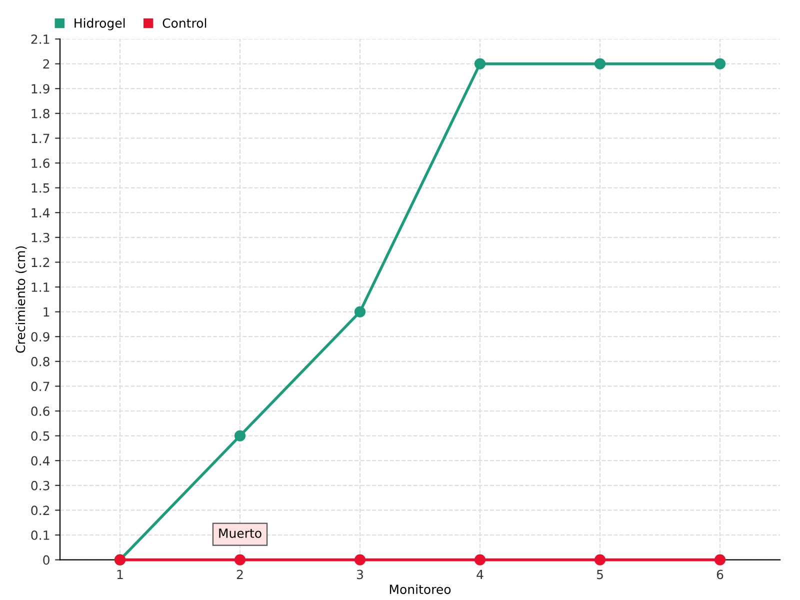 The image size is (800, 600). I want to click on y-tick-label: 0.8, so click(40, 361).